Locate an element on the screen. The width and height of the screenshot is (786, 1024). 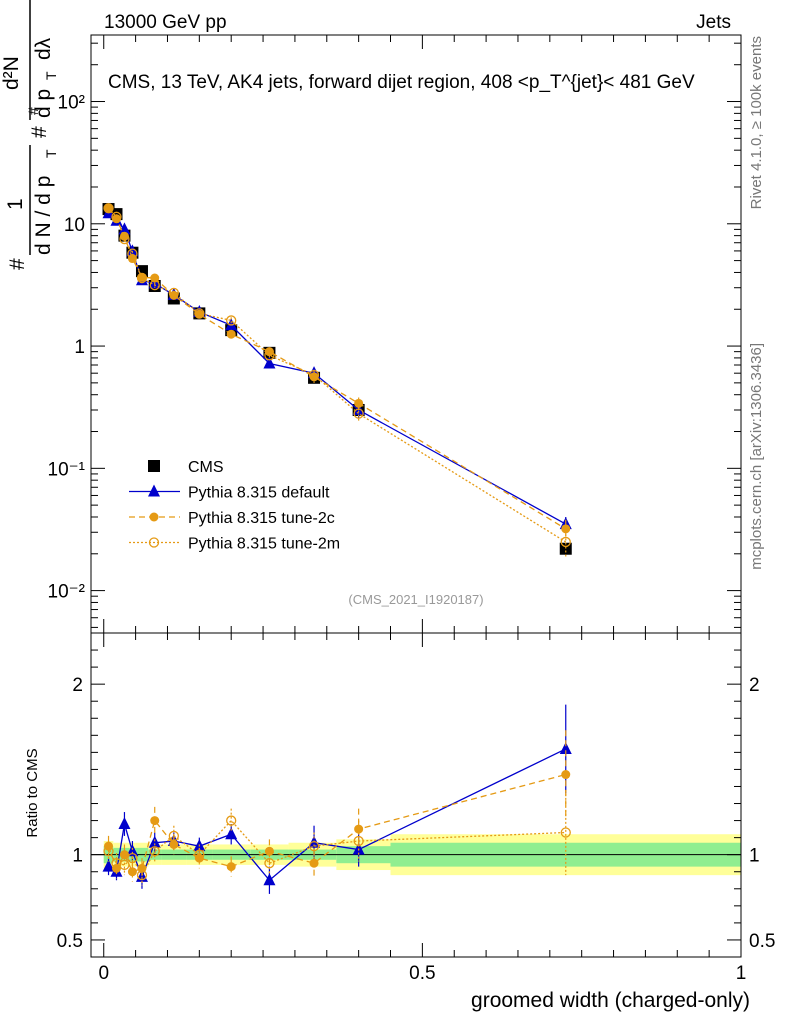
mcplots-credit-label: mcplots.cern.ch [arXiv:1306.3436] is located at coordinates (756, 456).